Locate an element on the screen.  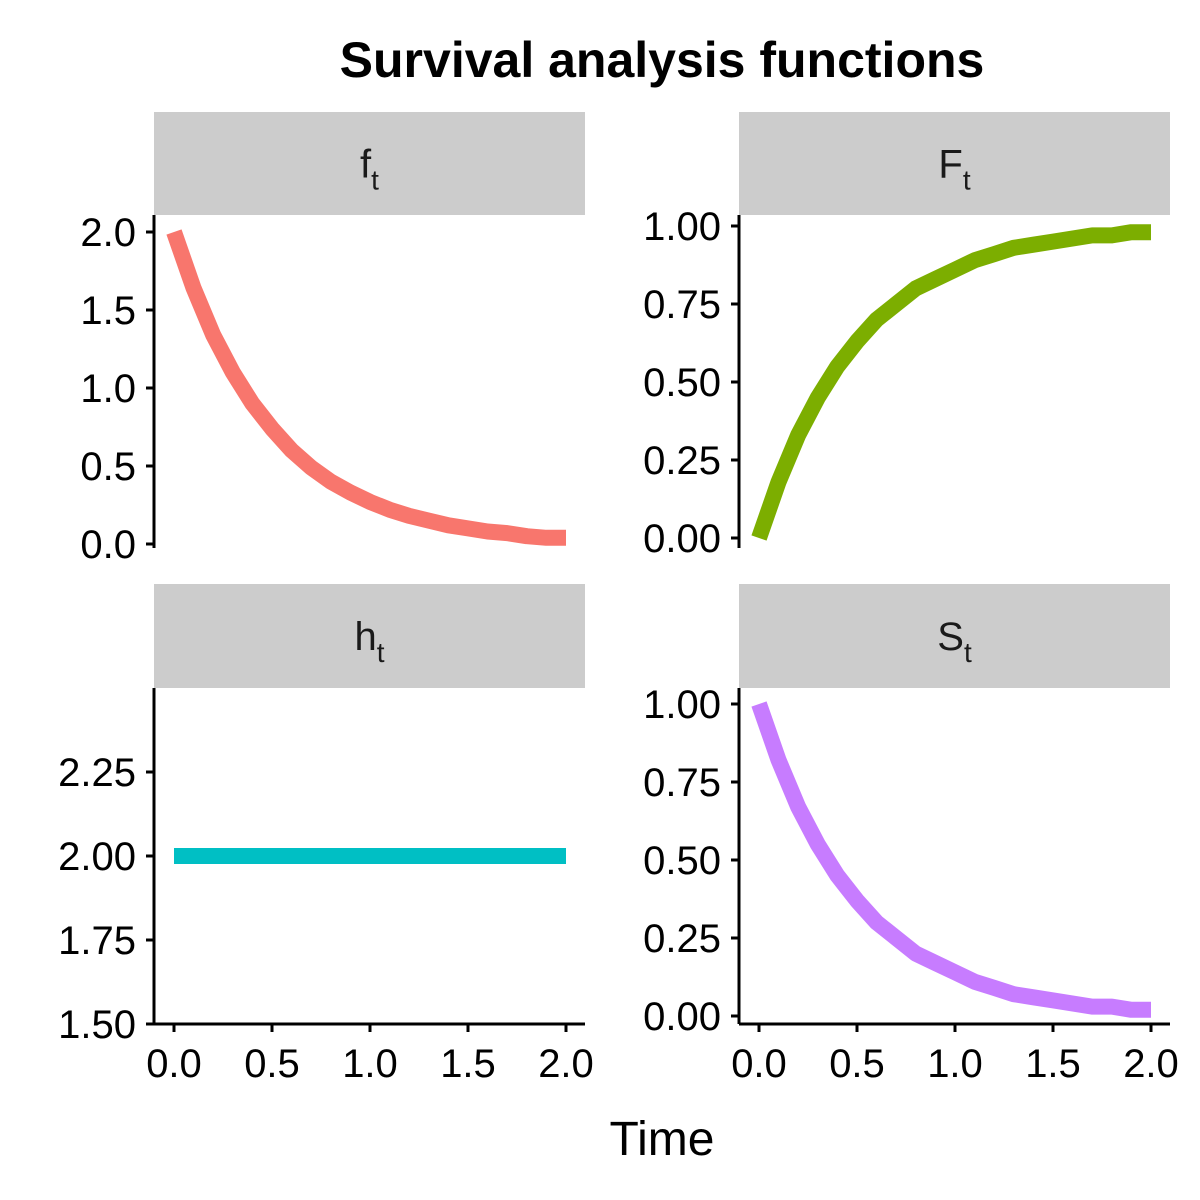
strip-label-main: S is located at coordinates (950, 637).